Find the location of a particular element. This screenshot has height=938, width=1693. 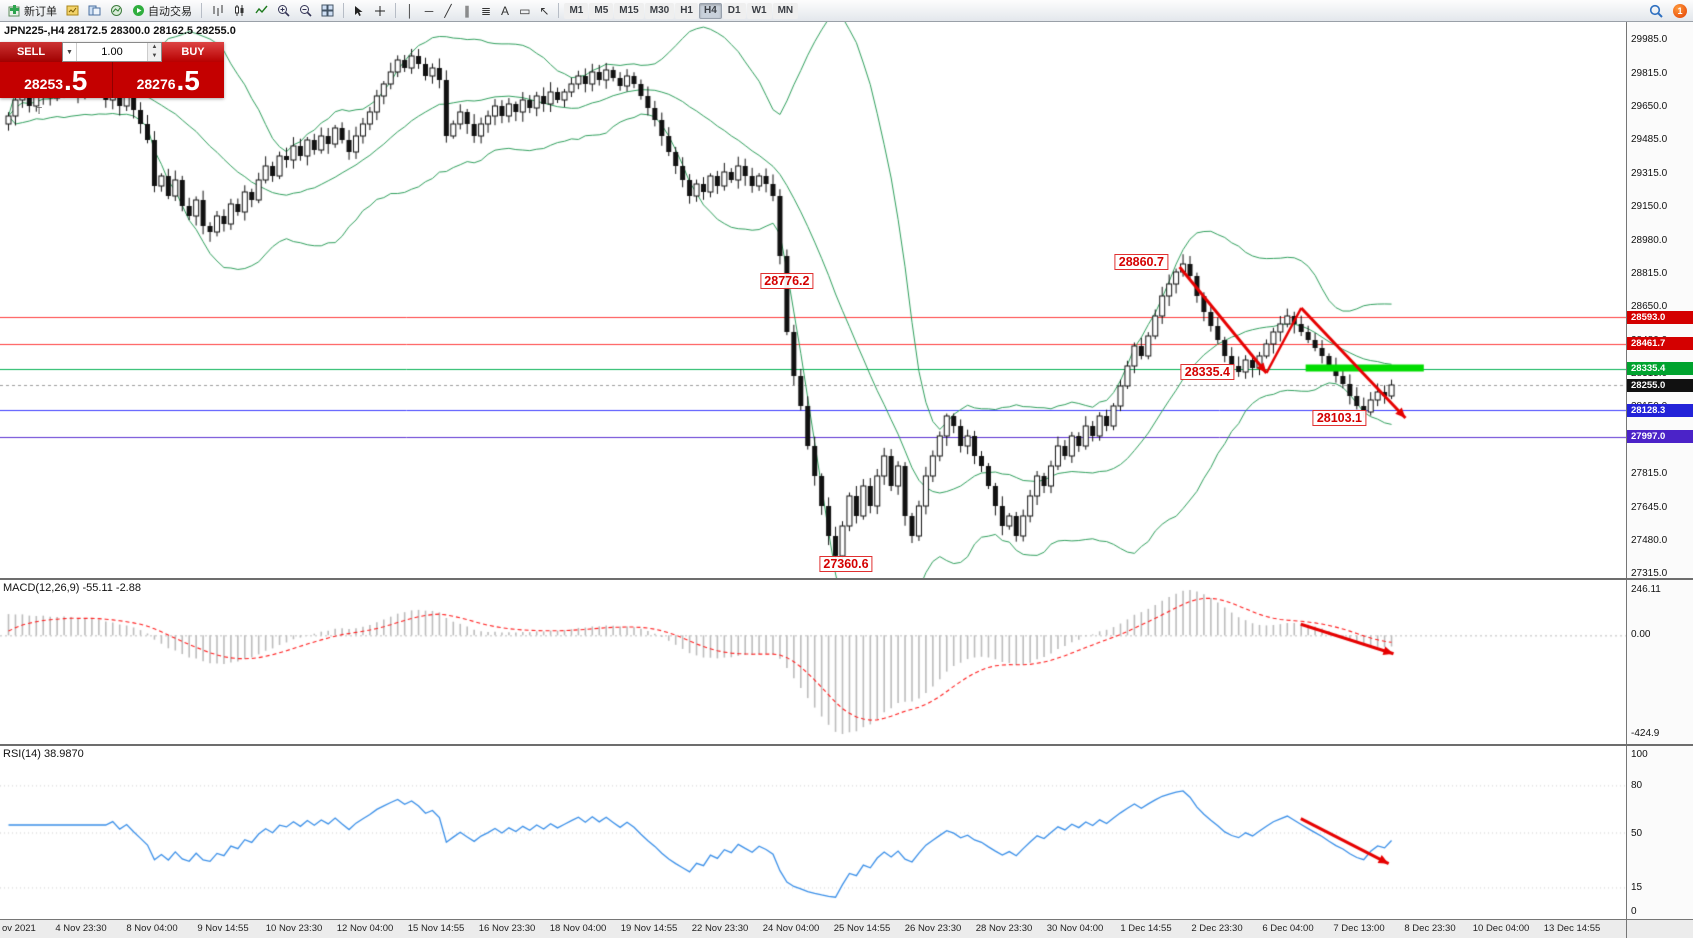

profiles-icon is located at coordinates (94, 10).